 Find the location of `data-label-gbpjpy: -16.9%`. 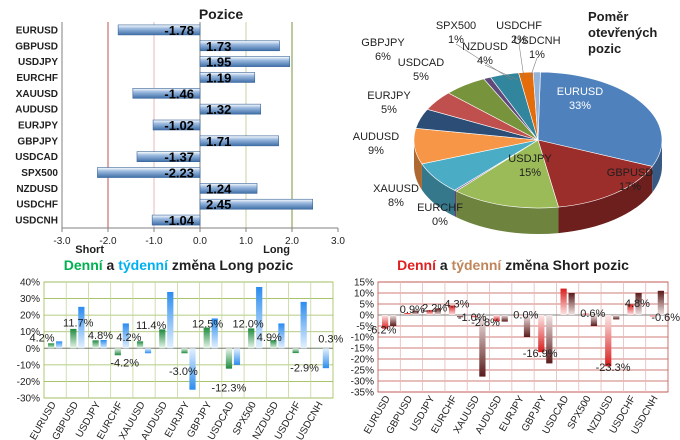

data-label-gbpjpy: -16.9% is located at coordinates (540, 354).